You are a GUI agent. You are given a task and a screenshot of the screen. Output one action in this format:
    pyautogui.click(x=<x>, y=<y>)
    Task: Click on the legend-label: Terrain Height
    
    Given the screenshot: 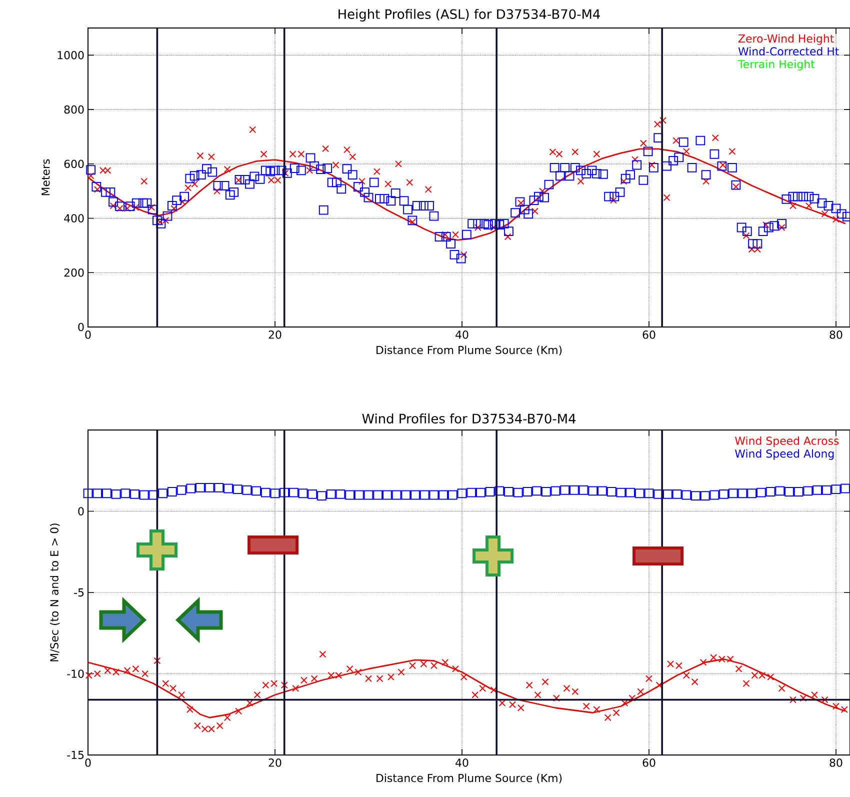 What is the action you would take?
    pyautogui.click(x=776, y=65)
    